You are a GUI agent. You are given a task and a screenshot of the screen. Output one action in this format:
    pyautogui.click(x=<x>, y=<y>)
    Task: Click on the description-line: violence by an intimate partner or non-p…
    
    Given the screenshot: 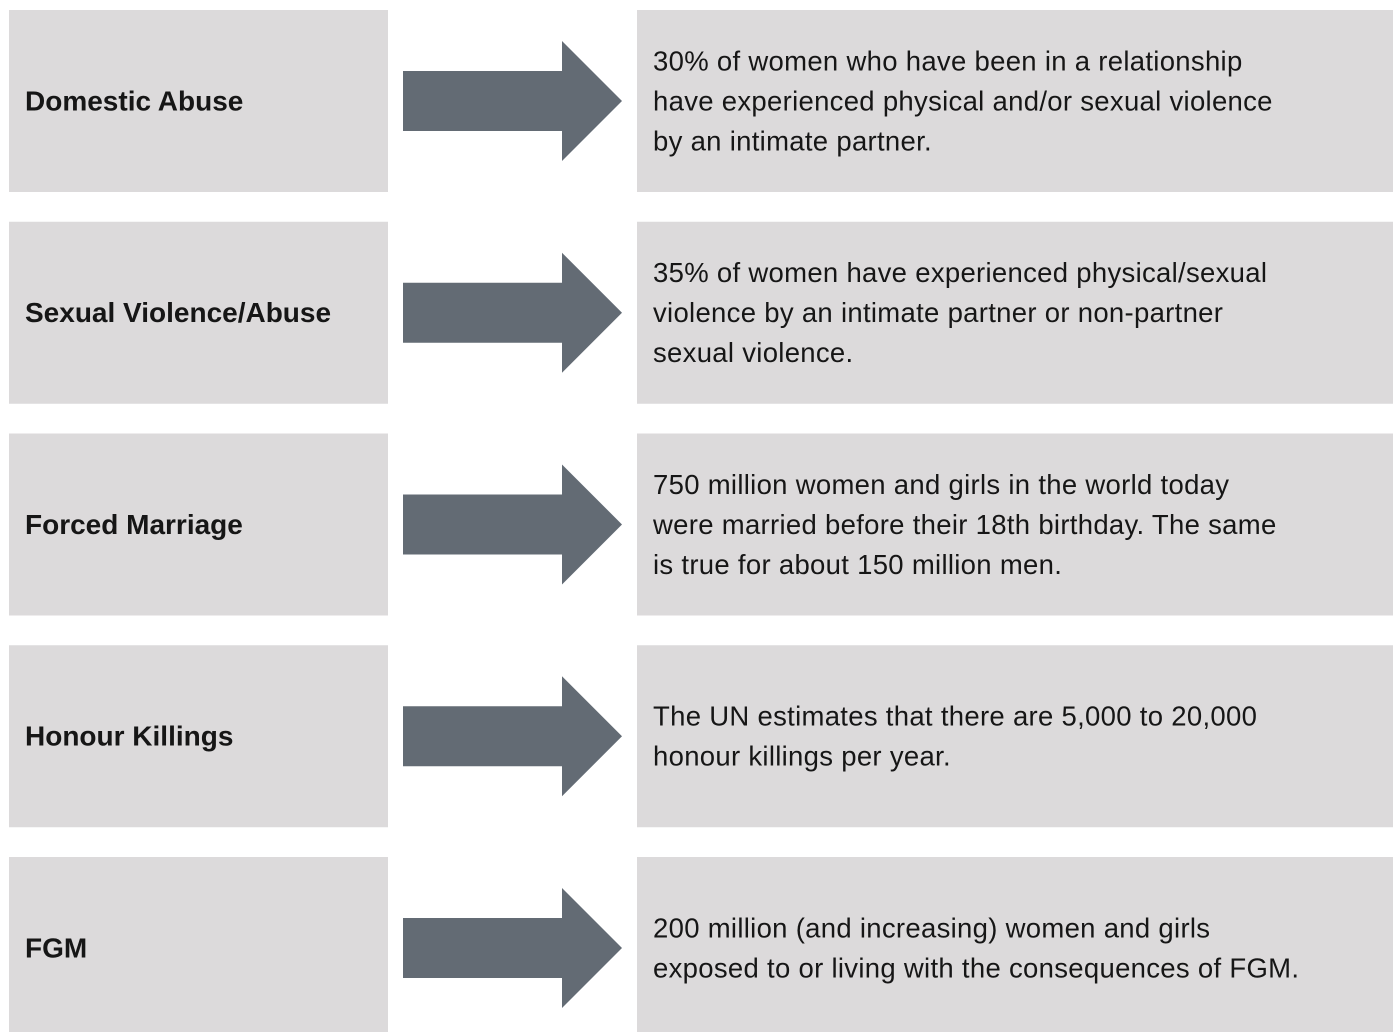 What is the action you would take?
    pyautogui.click(x=938, y=312)
    